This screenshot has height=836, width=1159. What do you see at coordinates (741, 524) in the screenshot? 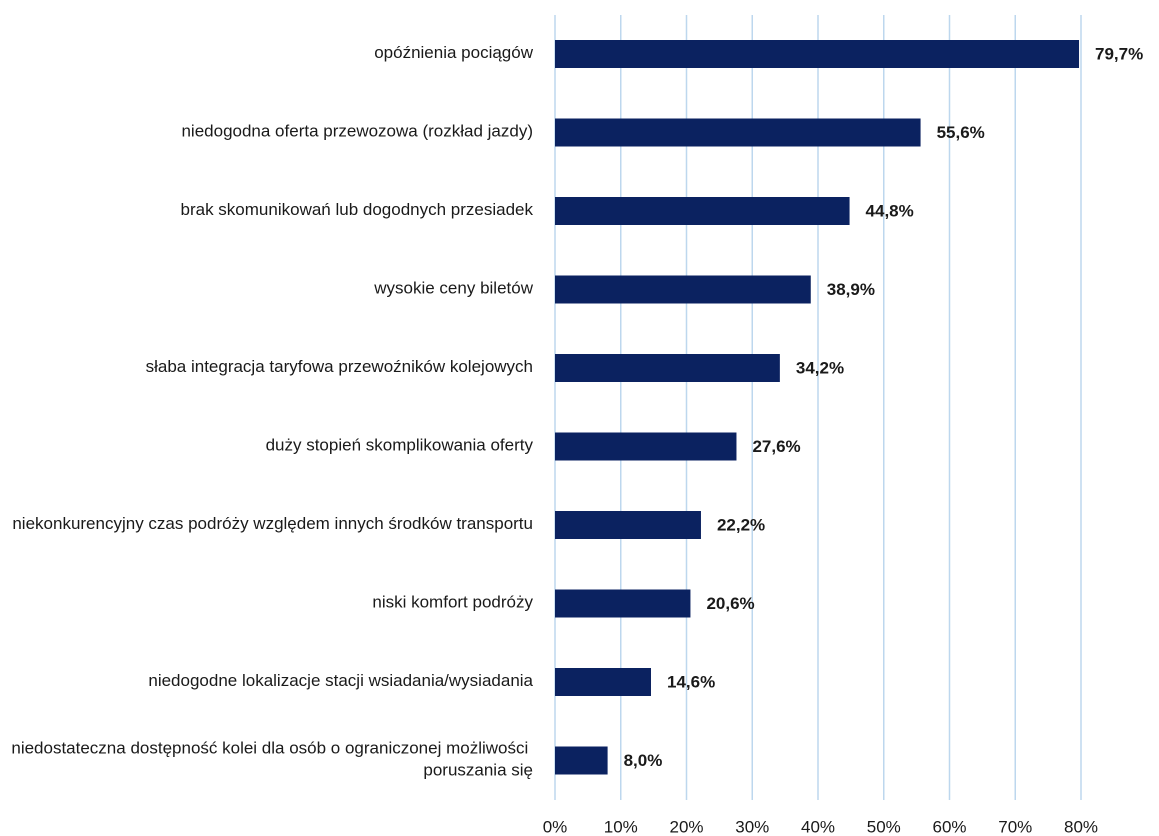
I see `value-label: 22,2%` at bounding box center [741, 524].